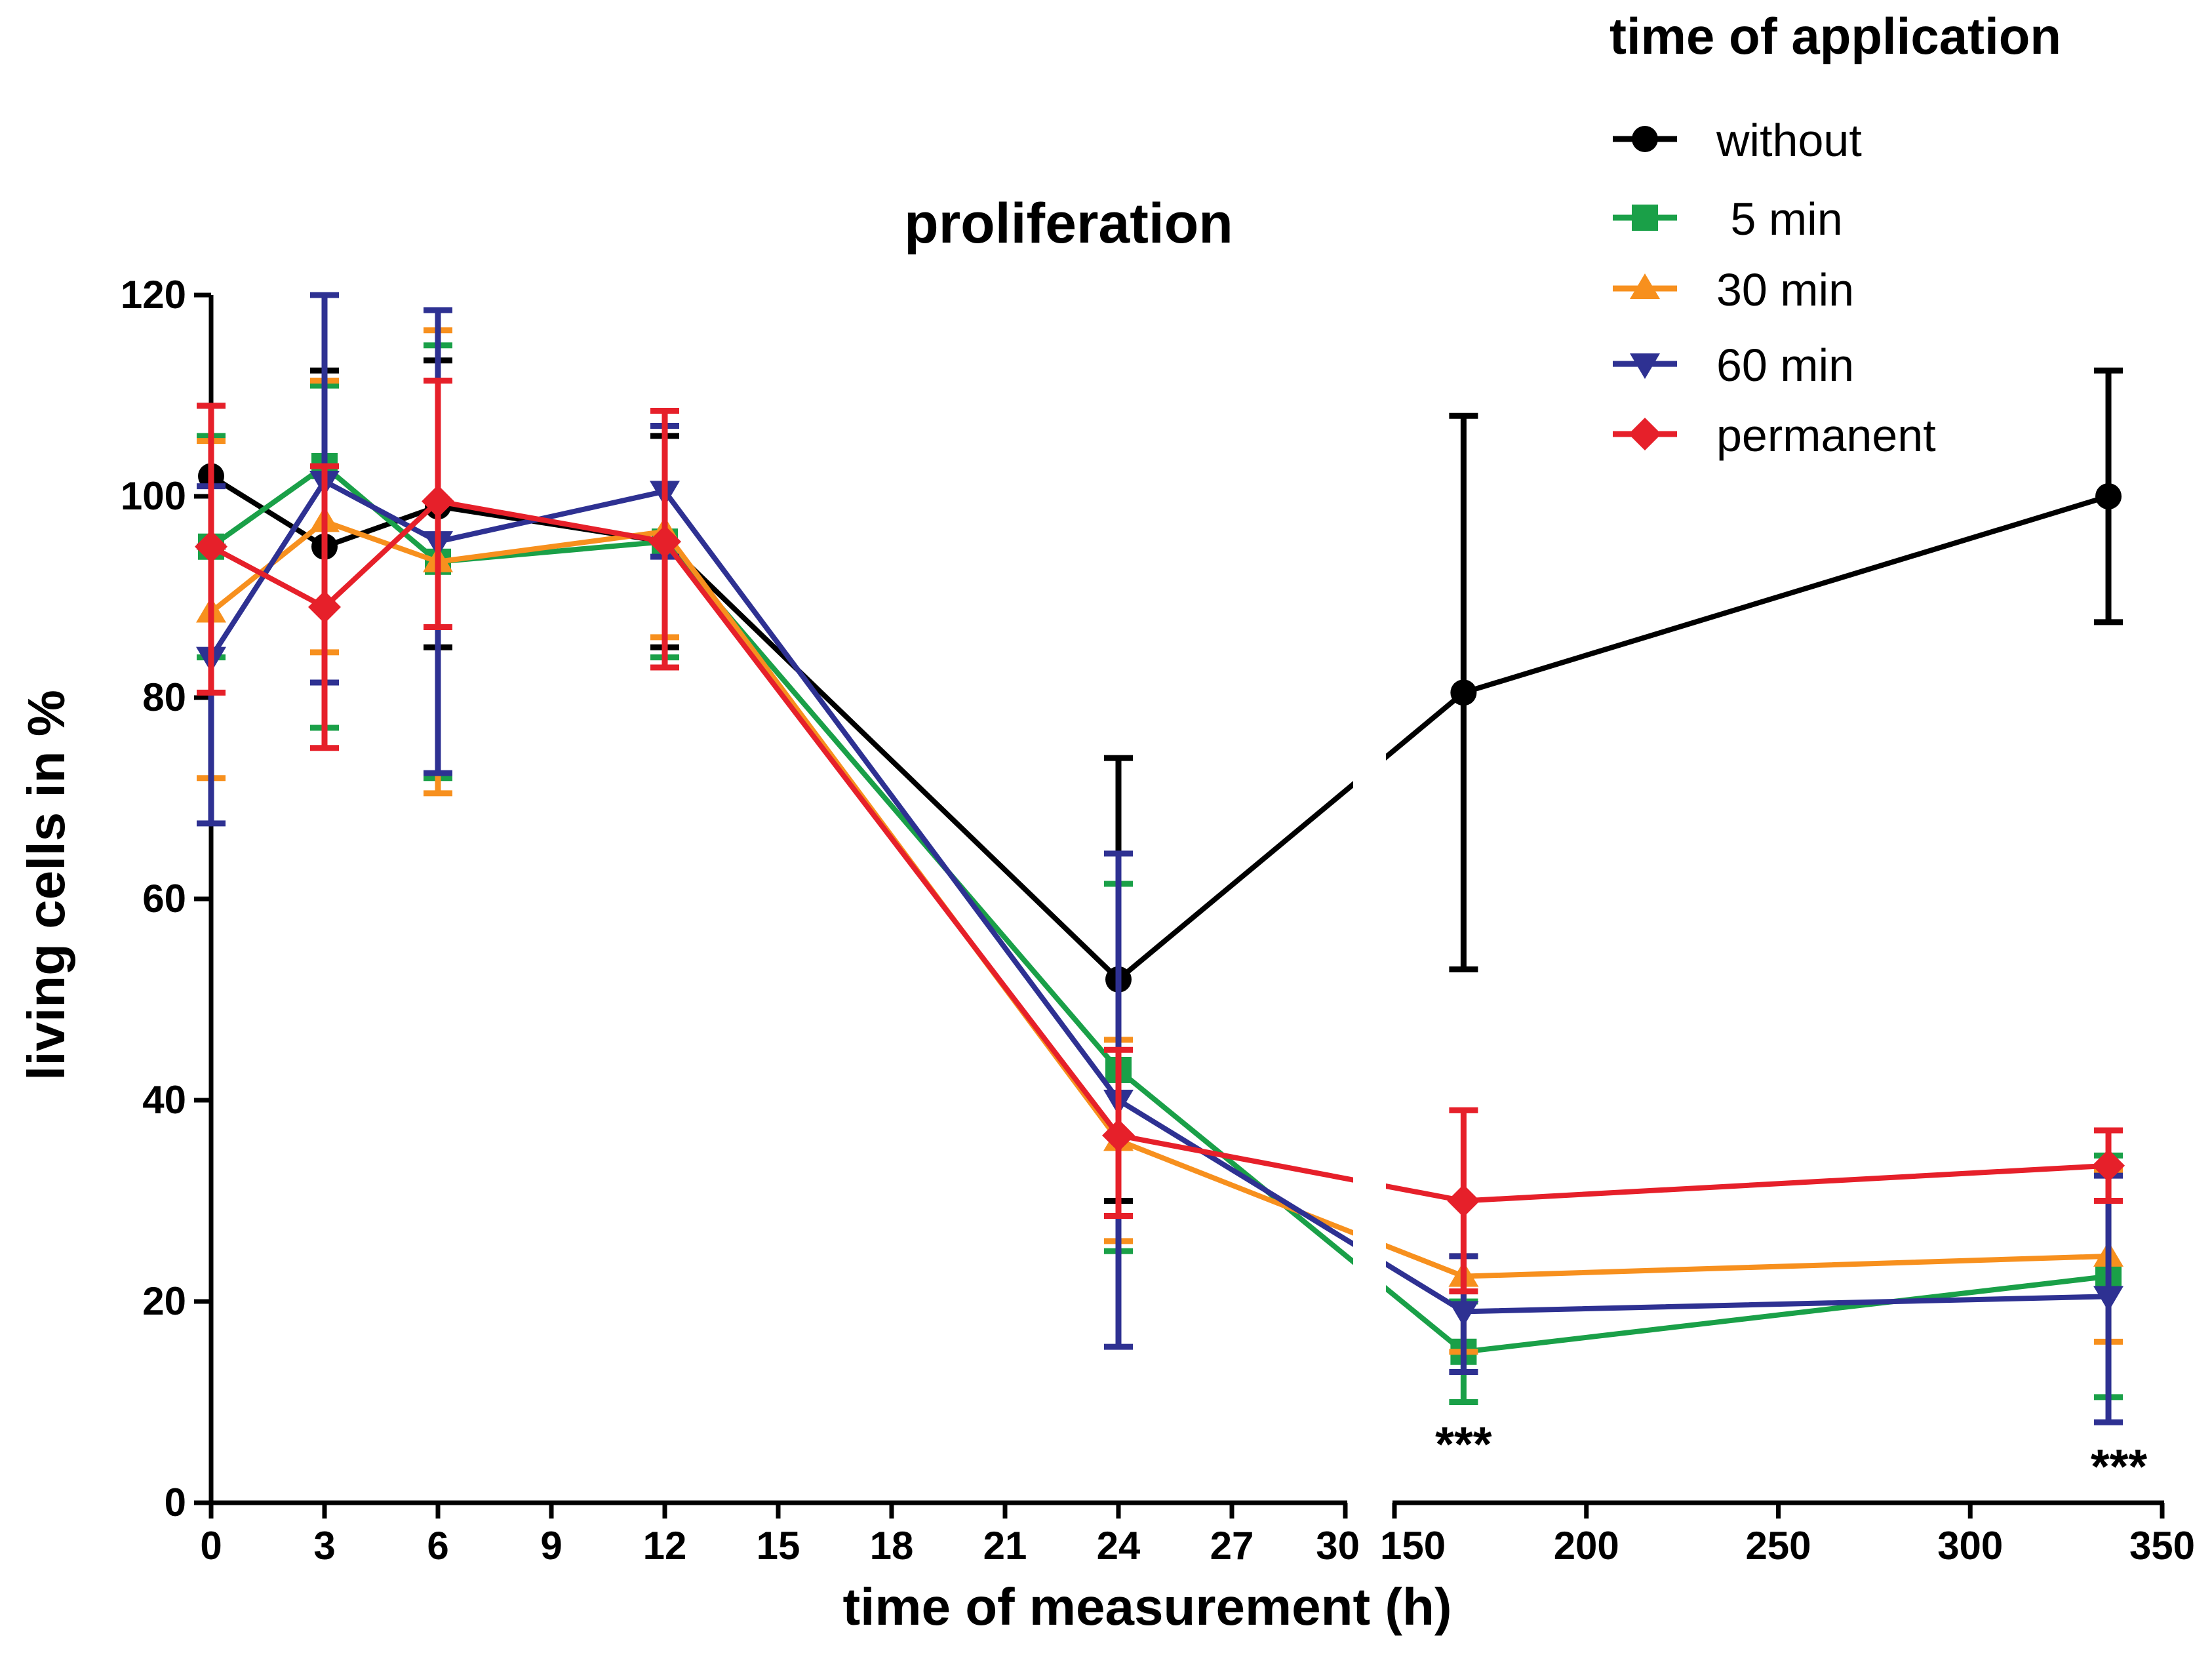 The height and width of the screenshot is (1668, 2212). What do you see at coordinates (1778, 1546) in the screenshot?
I see `x-tick-label: 250` at bounding box center [1778, 1546].